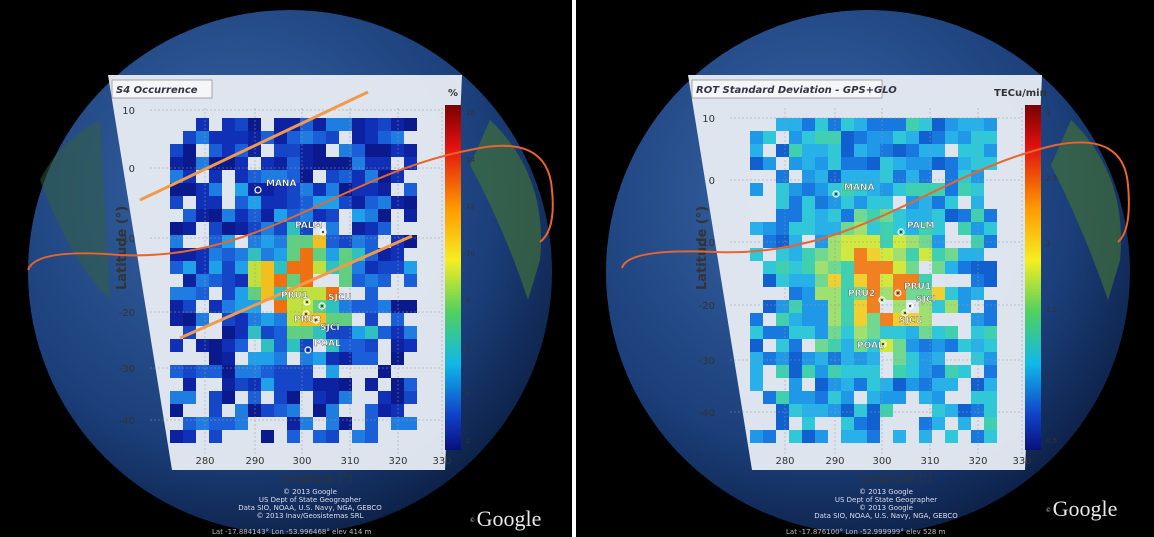  Describe the element at coordinates (470, 207) in the screenshot. I see `colorbar-tick-label: 12` at that location.